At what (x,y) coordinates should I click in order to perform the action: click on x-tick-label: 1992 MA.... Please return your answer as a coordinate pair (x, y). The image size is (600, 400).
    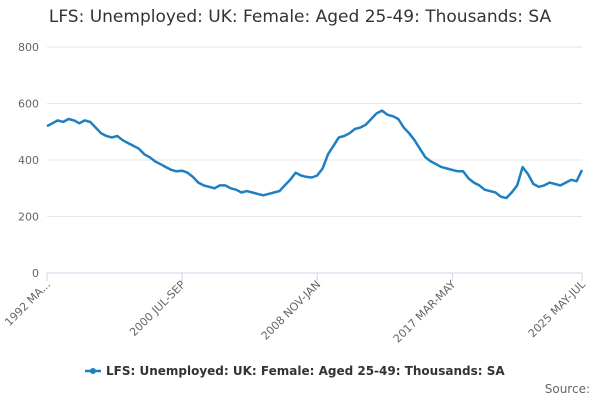
    Looking at the image, I should click on (27, 303).